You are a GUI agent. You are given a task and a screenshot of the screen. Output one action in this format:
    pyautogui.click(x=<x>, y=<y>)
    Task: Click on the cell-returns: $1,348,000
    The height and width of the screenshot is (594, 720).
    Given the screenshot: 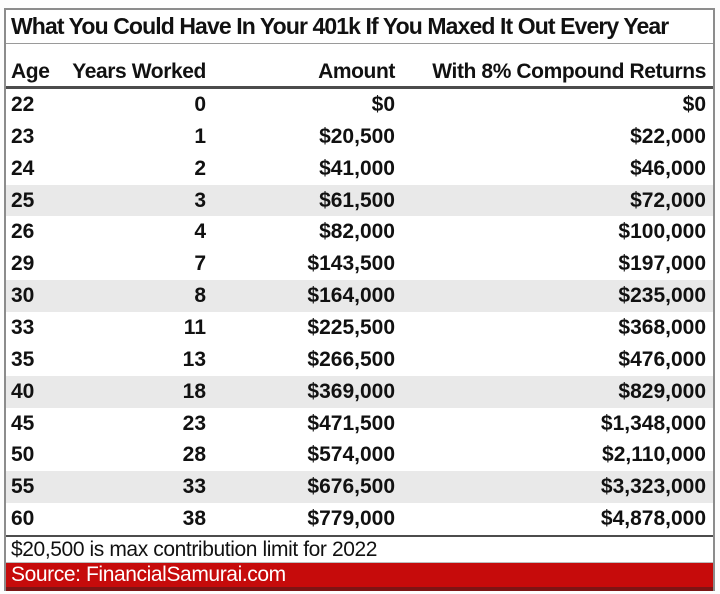 What is the action you would take?
    pyautogui.click(x=653, y=423)
    